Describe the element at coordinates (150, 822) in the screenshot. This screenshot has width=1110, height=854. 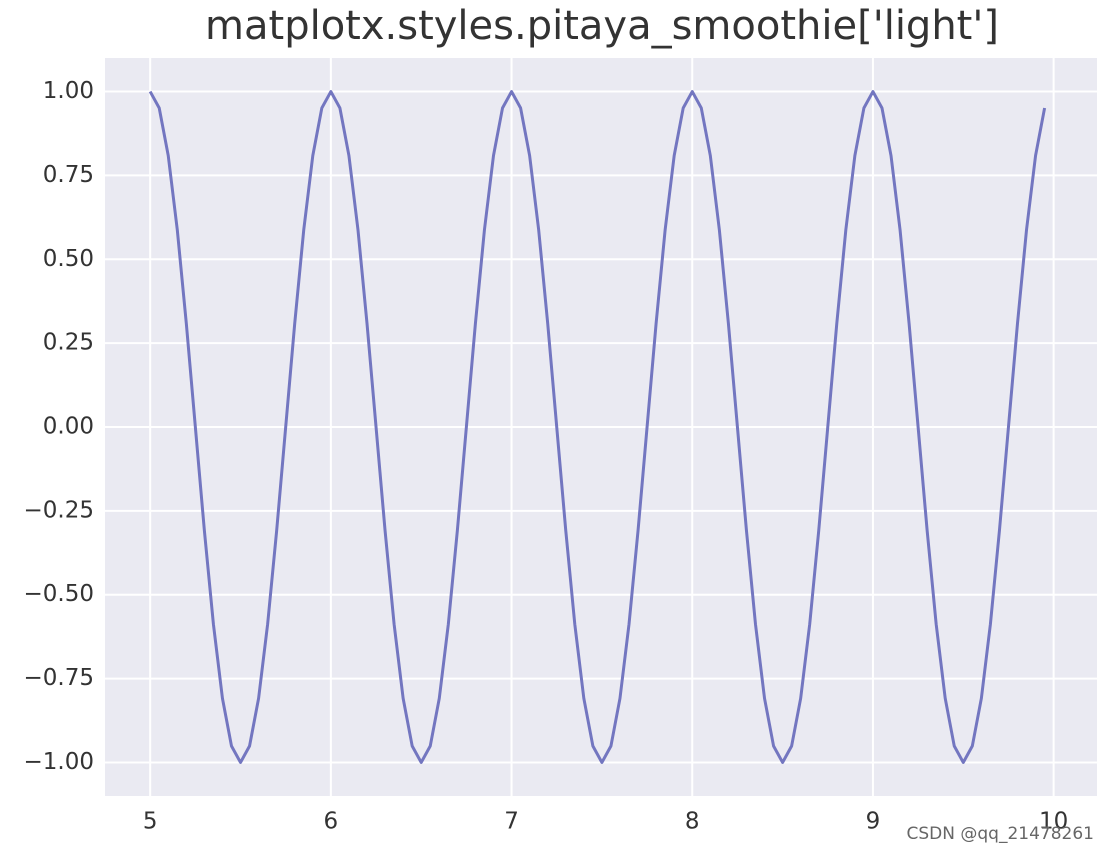
I see `x-tick-label: 5` at that location.